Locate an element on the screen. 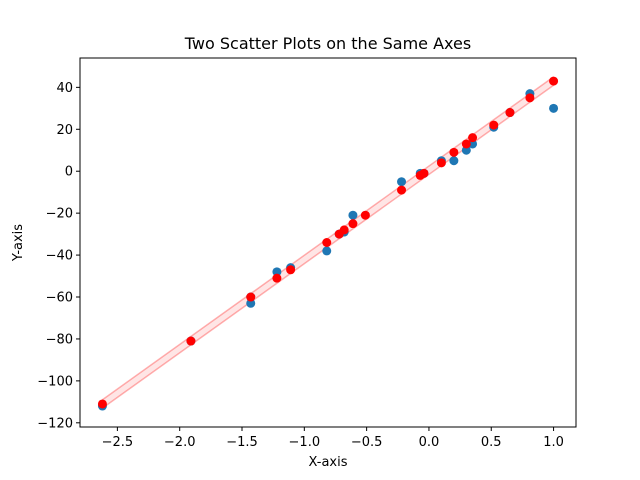  chart-title: Two Scatter Plots on the Same Axes is located at coordinates (327, 43).